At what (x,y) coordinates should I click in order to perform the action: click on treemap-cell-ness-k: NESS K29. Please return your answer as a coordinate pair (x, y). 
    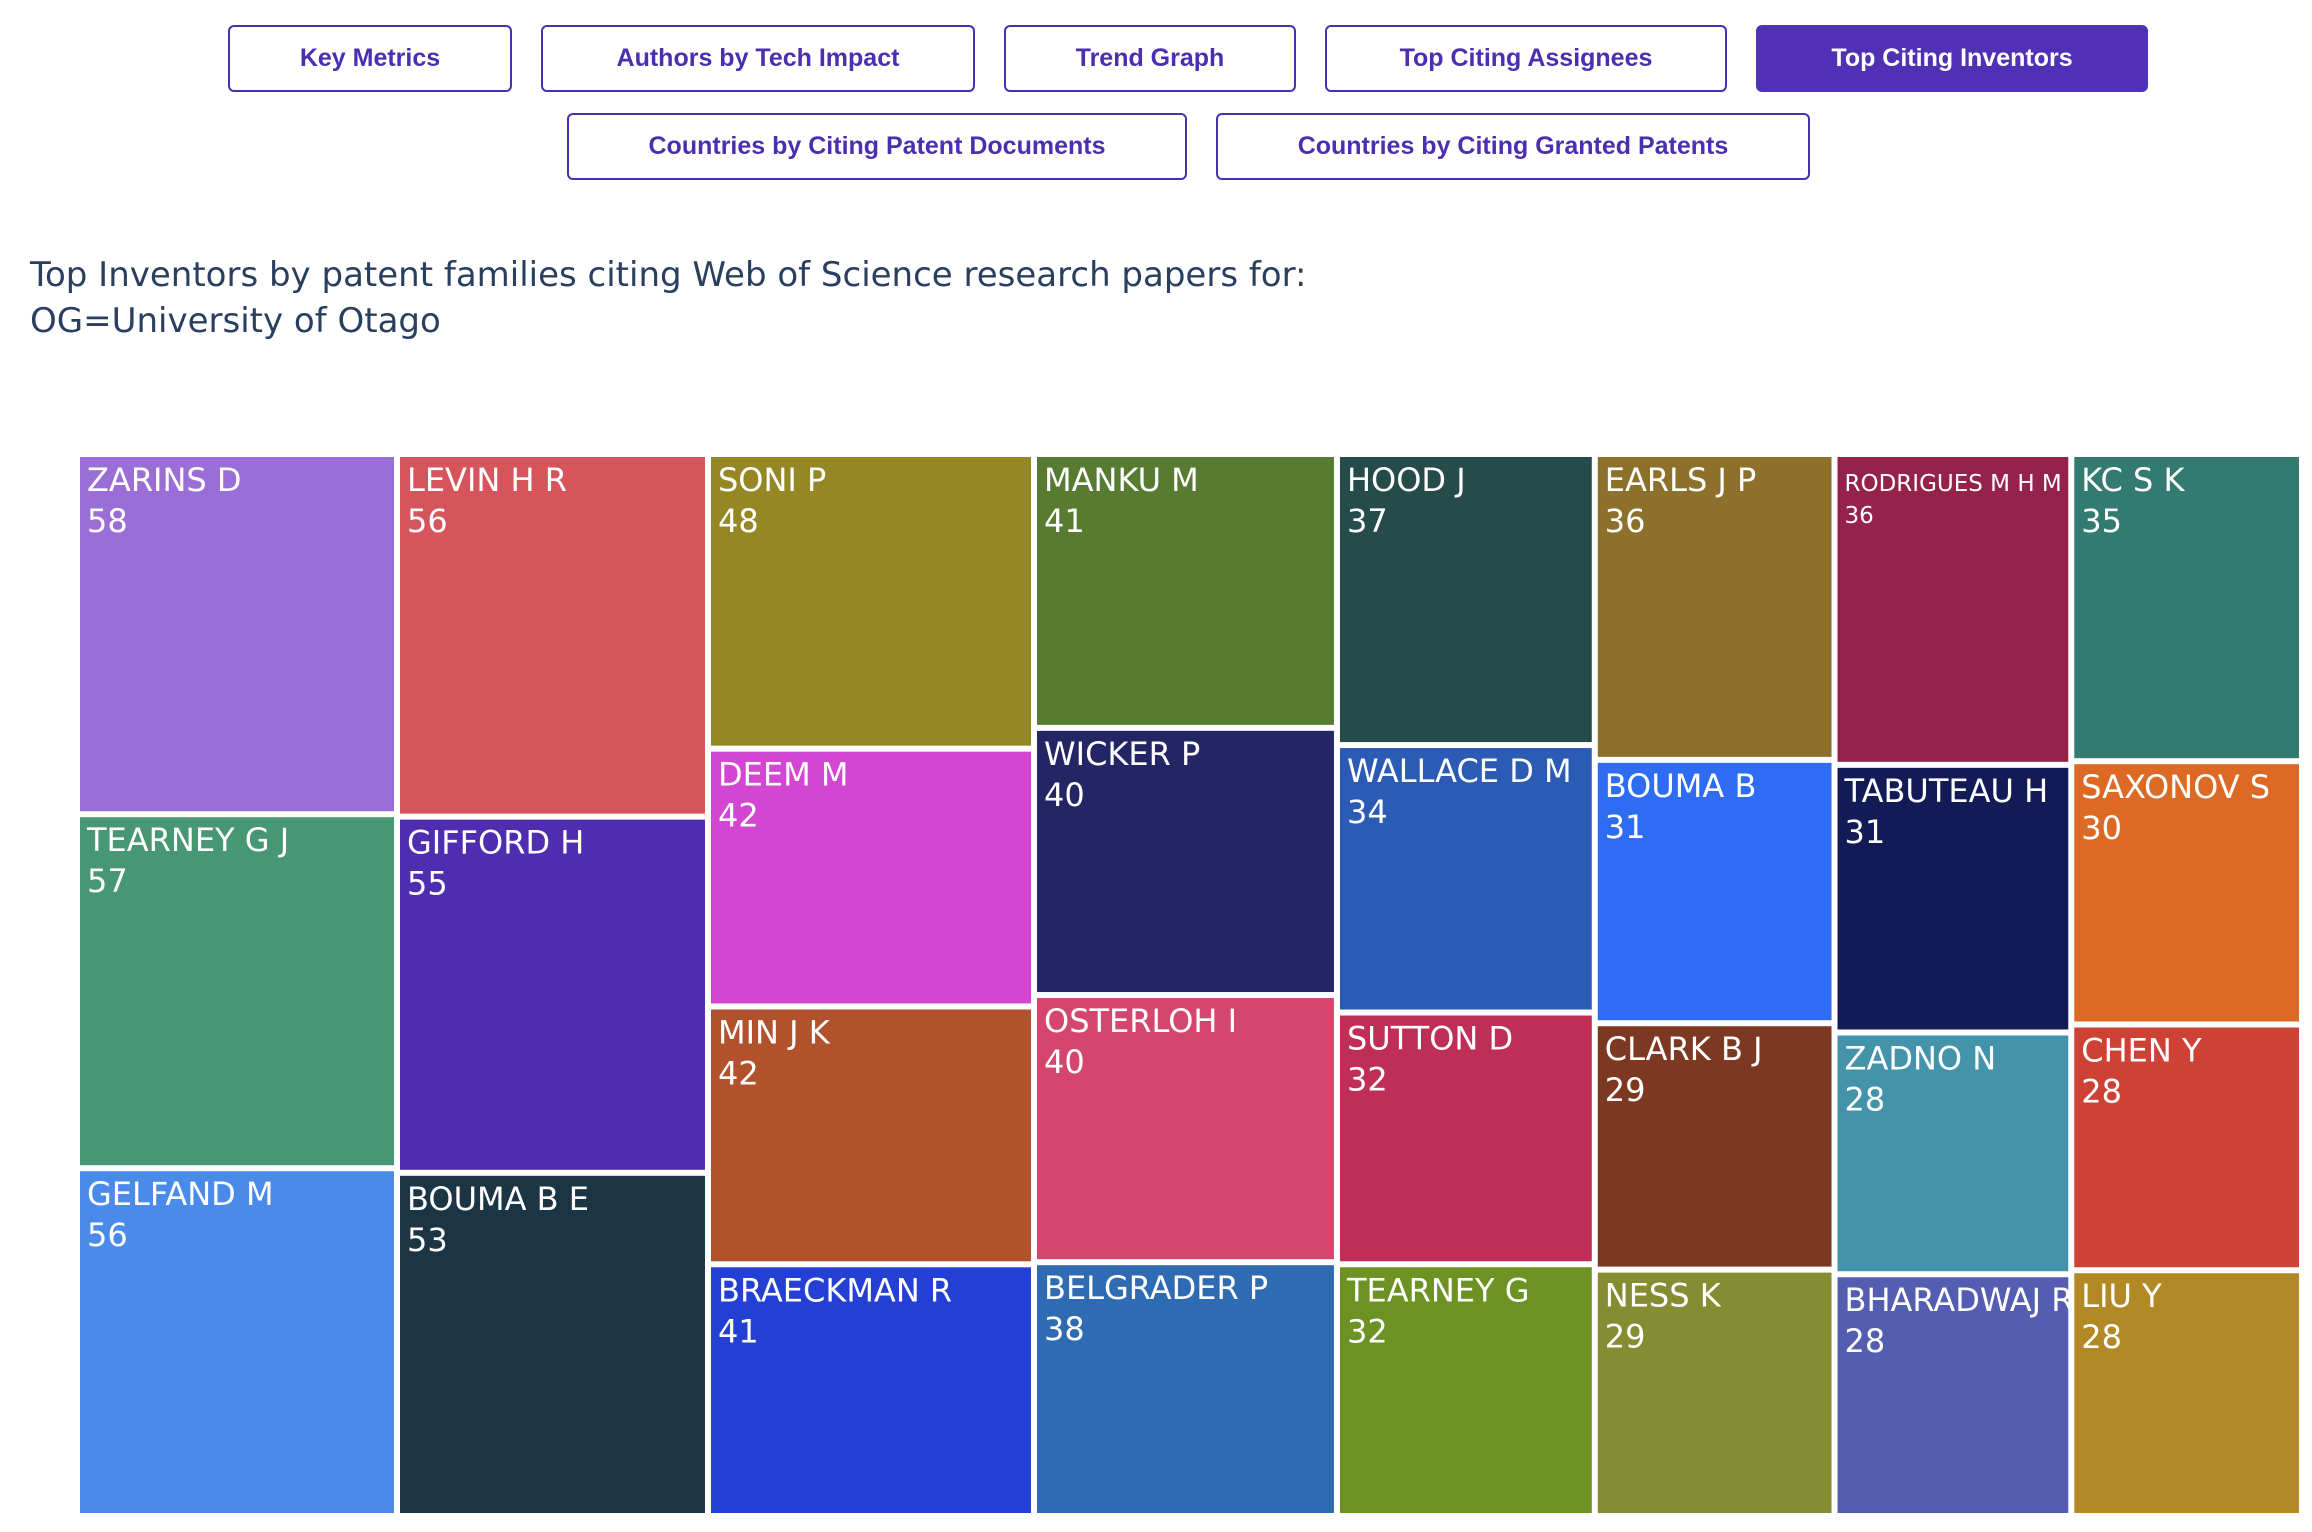
    Looking at the image, I should click on (1714, 1392).